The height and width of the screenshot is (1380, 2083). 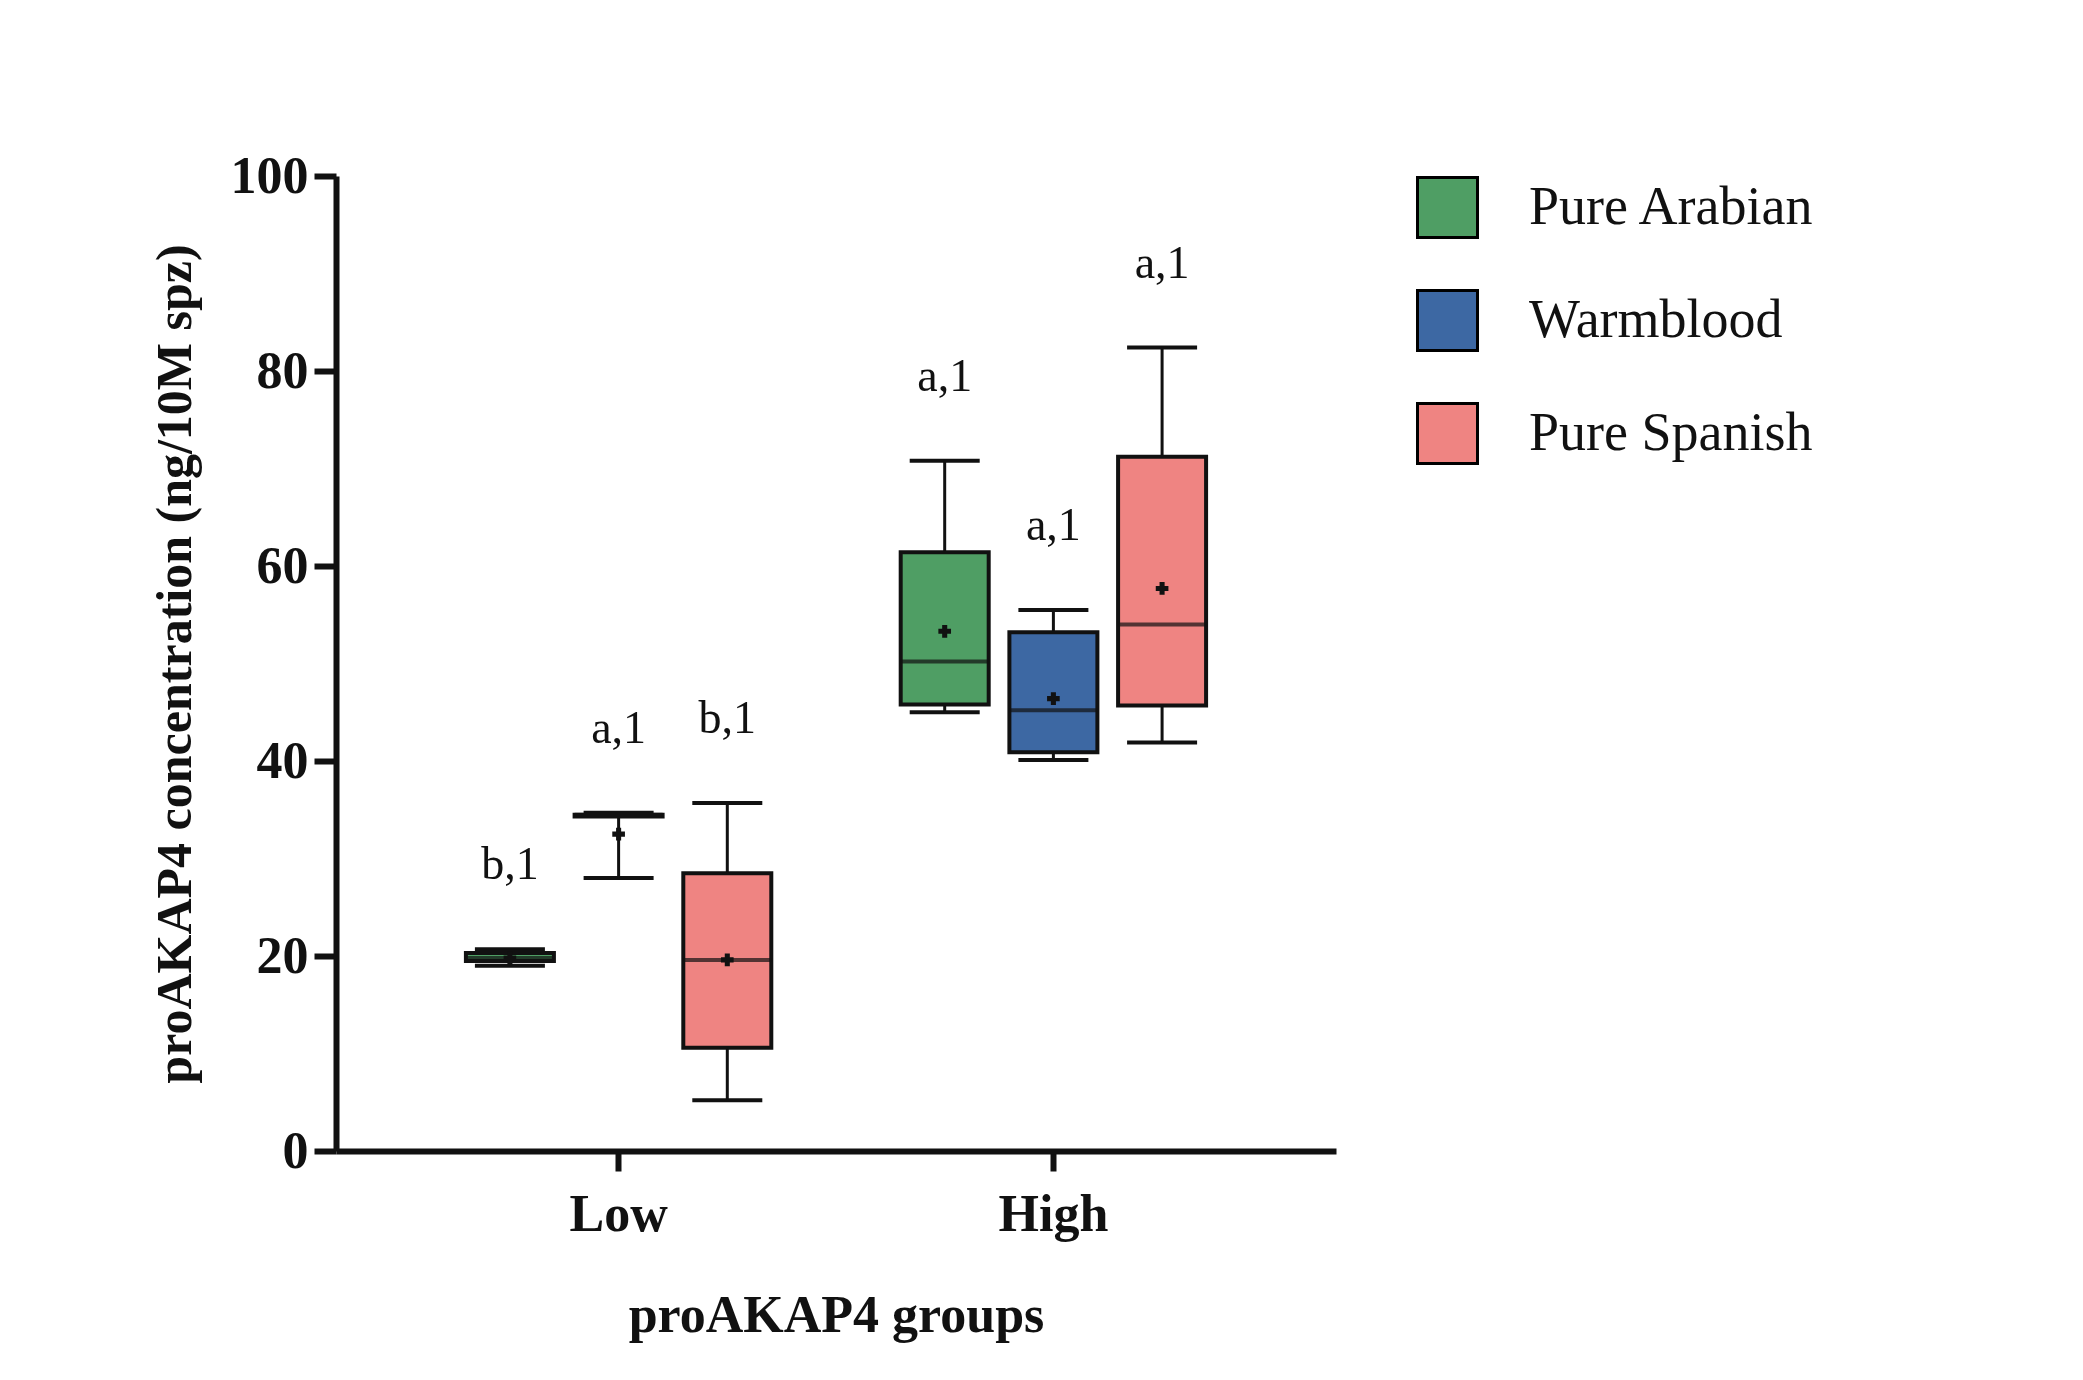 I want to click on y-tick-label: 40, so click(x=282, y=760).